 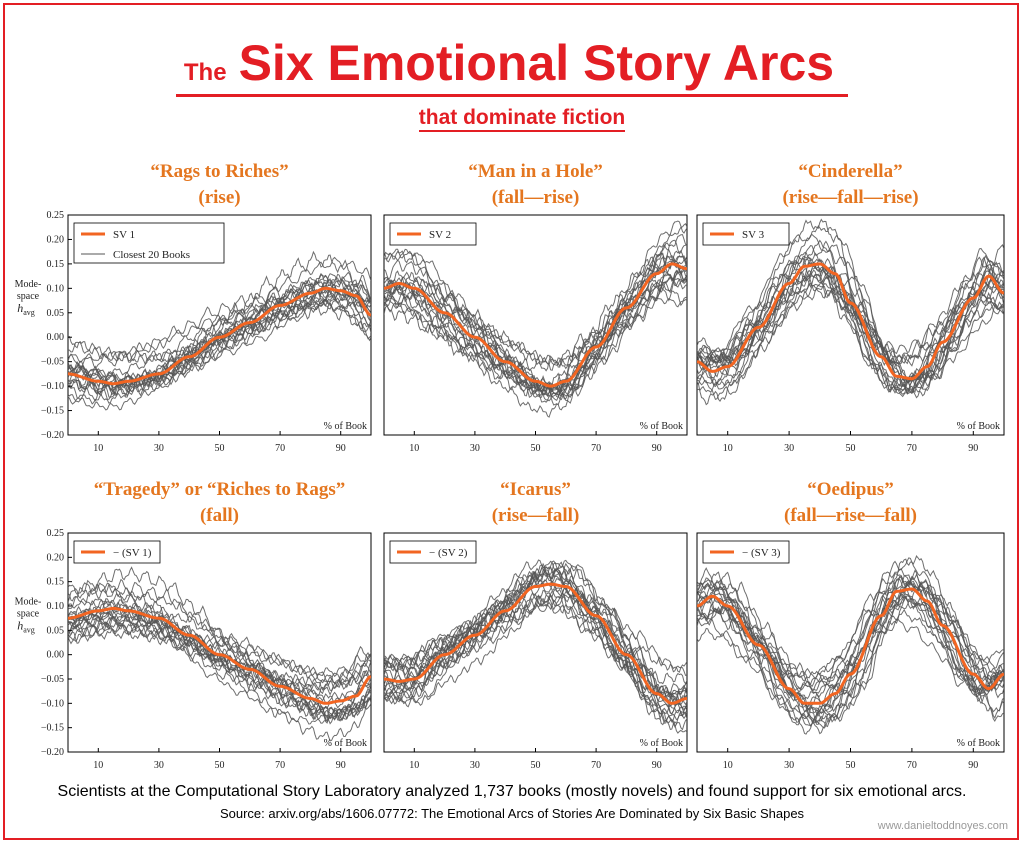 What do you see at coordinates (942, 826) in the screenshot?
I see `credit-watermark: www.danieltoddnoyes.com` at bounding box center [942, 826].